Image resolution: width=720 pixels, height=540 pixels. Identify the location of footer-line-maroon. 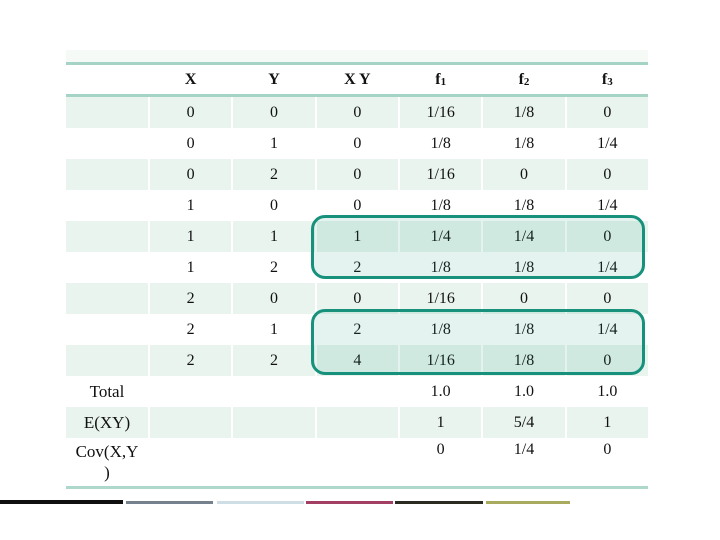
(349, 502).